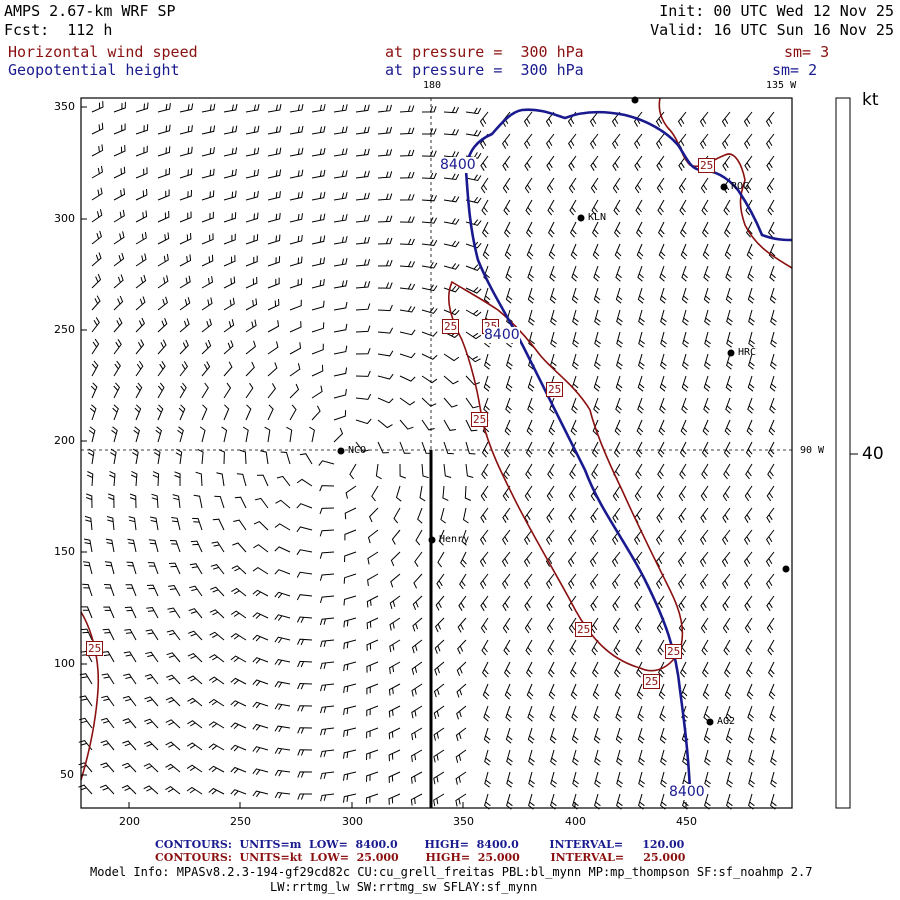 Image resolution: width=900 pixels, height=900 pixels. What do you see at coordinates (357, 450) in the screenshot?
I see `station-label-nco: NCO` at bounding box center [357, 450].